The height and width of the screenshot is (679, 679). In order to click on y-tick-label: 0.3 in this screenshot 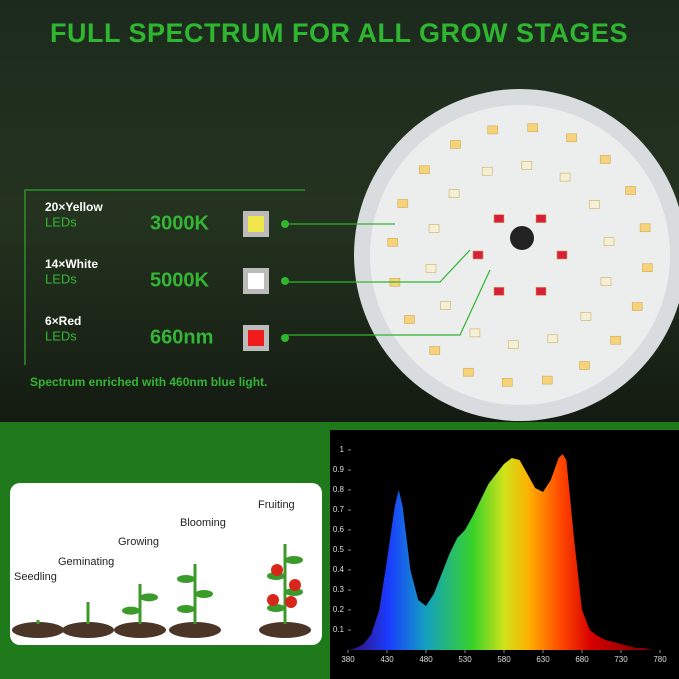, I will do `click(339, 589)`.